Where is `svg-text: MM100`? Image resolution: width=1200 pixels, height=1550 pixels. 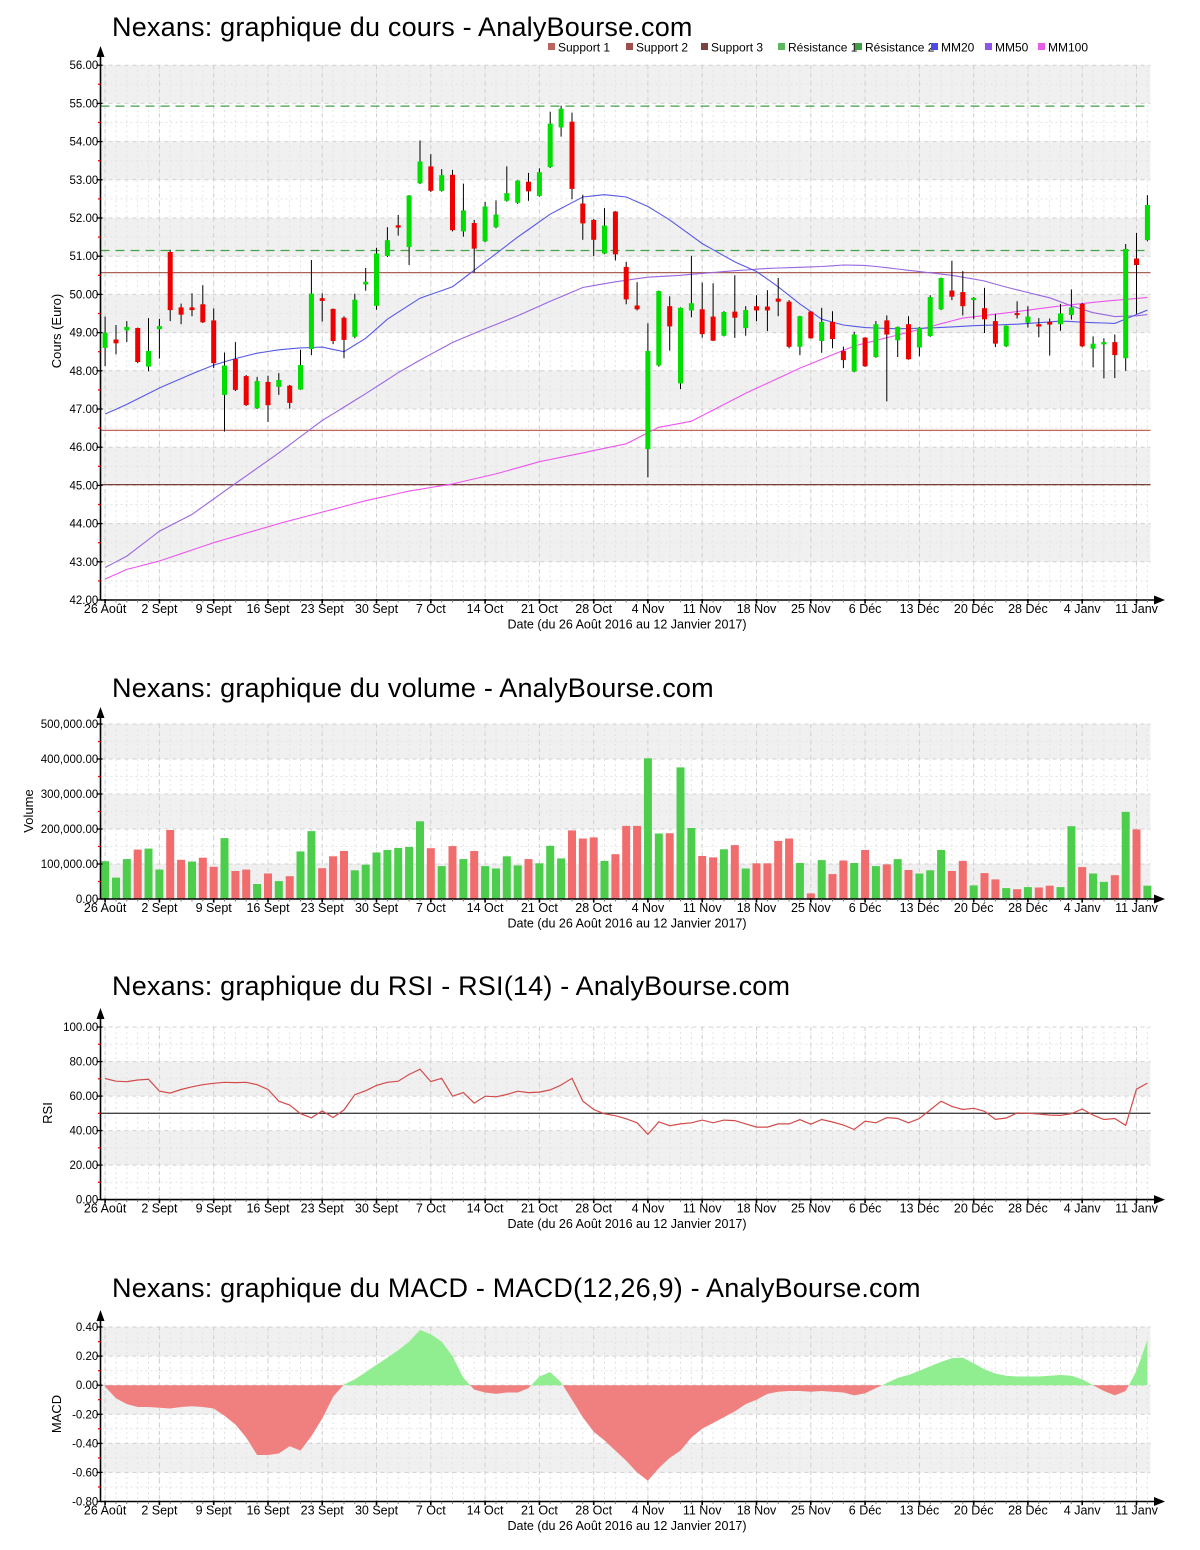 svg-text: MM100 is located at coordinates (1068, 48).